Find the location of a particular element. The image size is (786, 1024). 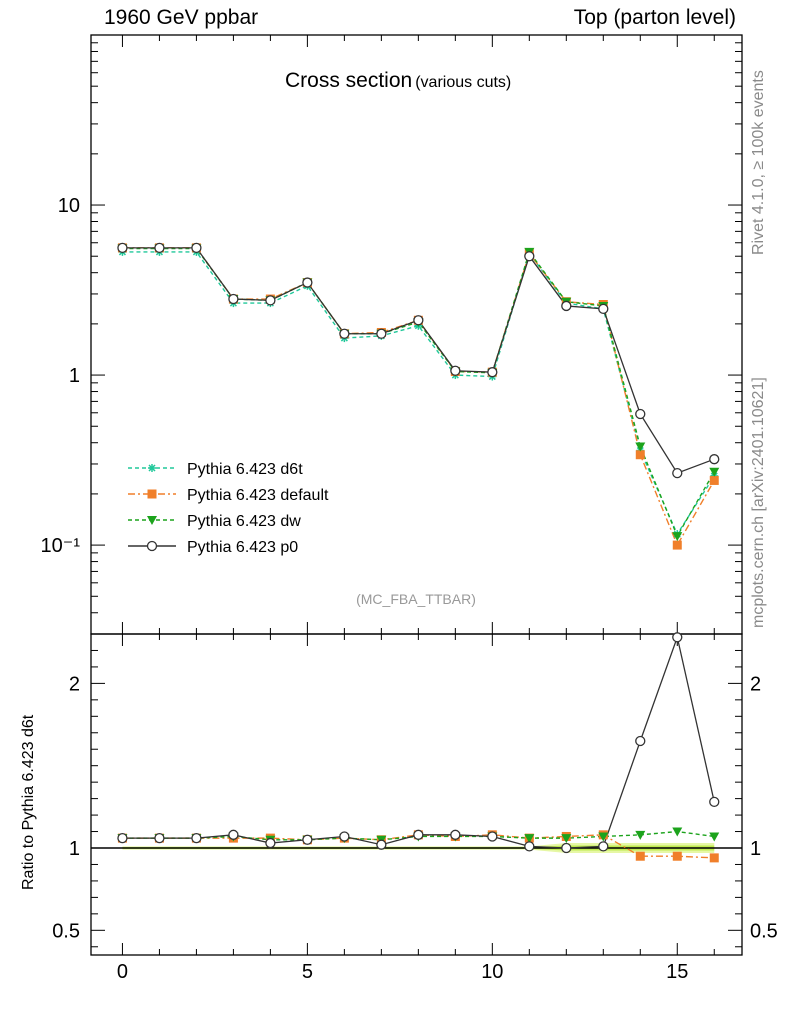

x-tick-label: 5 is located at coordinates (307, 972).